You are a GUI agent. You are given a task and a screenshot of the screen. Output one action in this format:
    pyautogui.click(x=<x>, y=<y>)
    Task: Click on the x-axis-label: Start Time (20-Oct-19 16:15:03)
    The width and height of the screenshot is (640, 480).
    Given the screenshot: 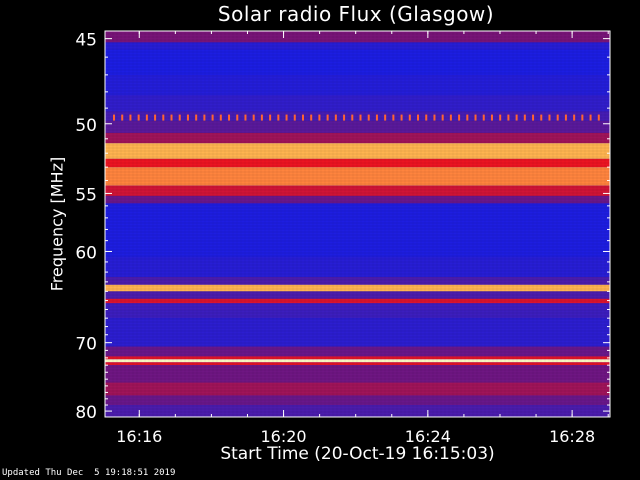 What is the action you would take?
    pyautogui.click(x=357, y=454)
    